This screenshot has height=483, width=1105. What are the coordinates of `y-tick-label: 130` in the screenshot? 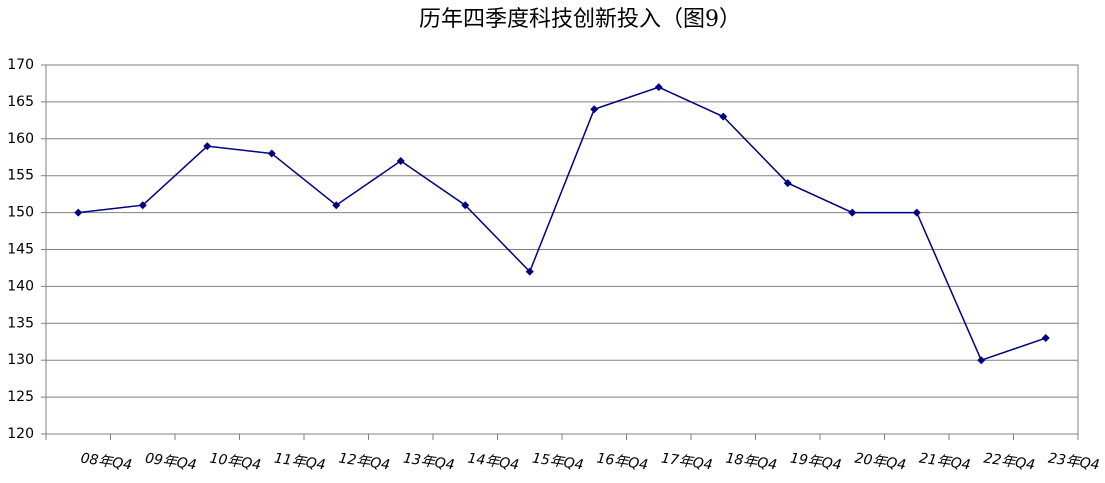 It's located at (20, 360).